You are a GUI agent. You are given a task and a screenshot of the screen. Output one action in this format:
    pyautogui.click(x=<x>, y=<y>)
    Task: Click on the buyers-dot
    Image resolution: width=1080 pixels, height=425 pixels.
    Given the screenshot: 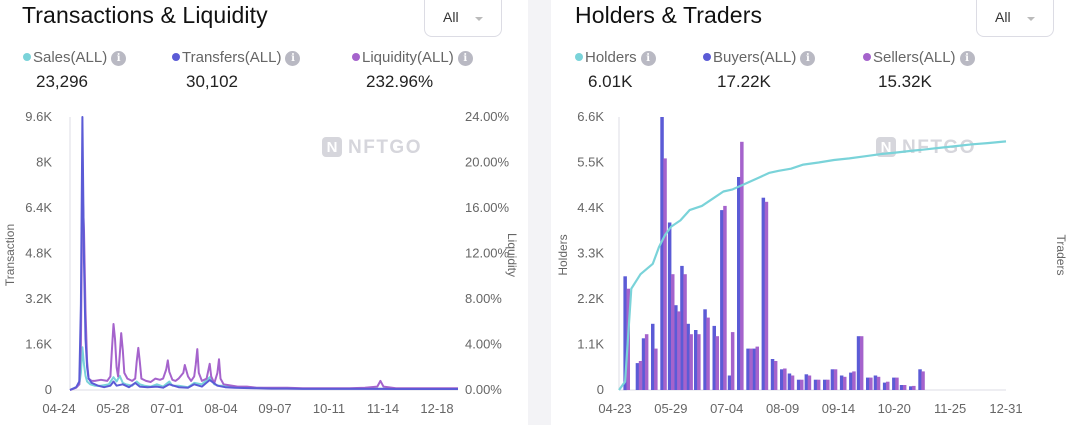 What is the action you would take?
    pyautogui.click(x=707, y=57)
    